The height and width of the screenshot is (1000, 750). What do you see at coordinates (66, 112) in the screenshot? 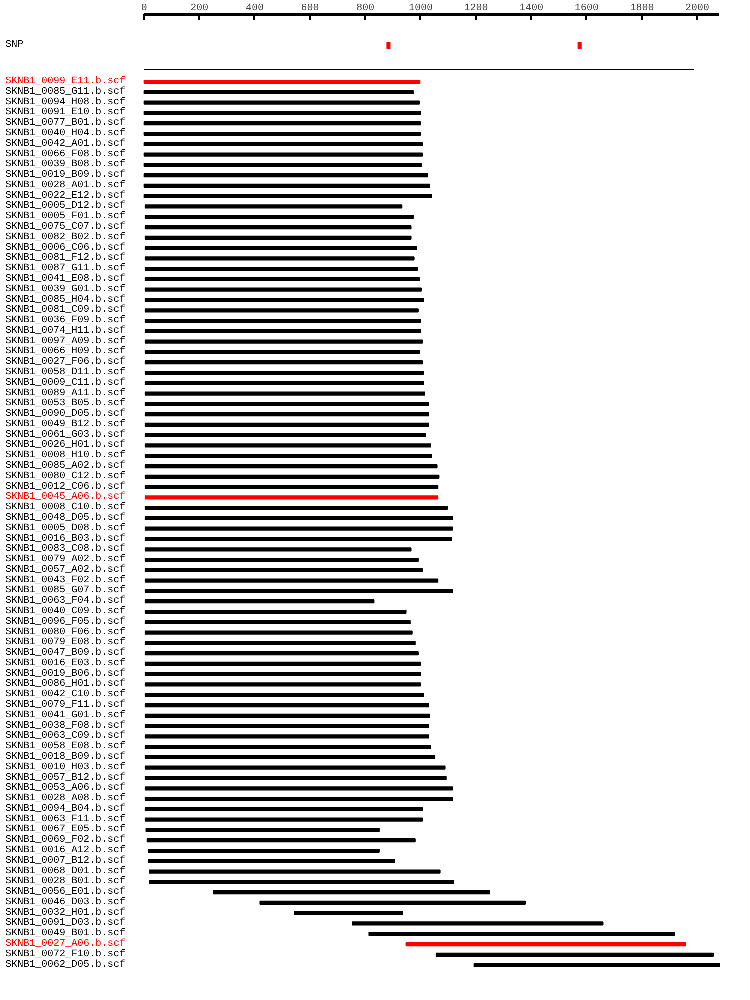
I see `y-tick-label: SKNB1_0091_E10.b.scf` at bounding box center [66, 112].